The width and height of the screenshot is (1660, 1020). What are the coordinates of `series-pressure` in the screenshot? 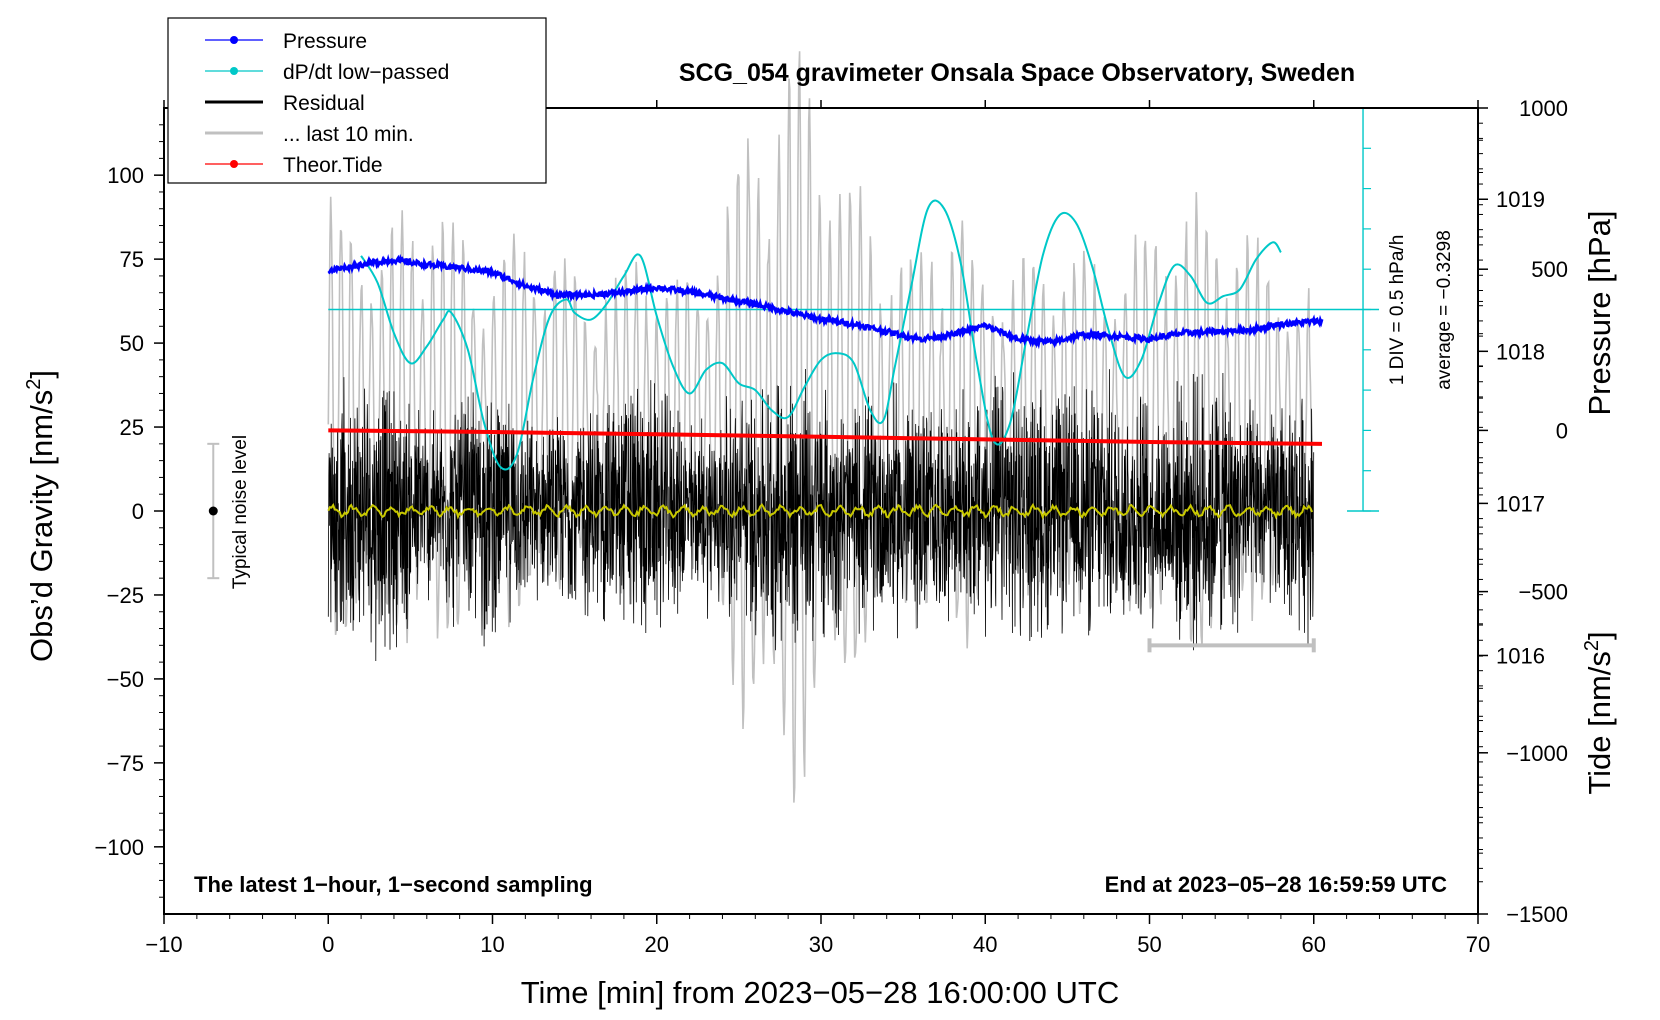 It's located at (825, 301).